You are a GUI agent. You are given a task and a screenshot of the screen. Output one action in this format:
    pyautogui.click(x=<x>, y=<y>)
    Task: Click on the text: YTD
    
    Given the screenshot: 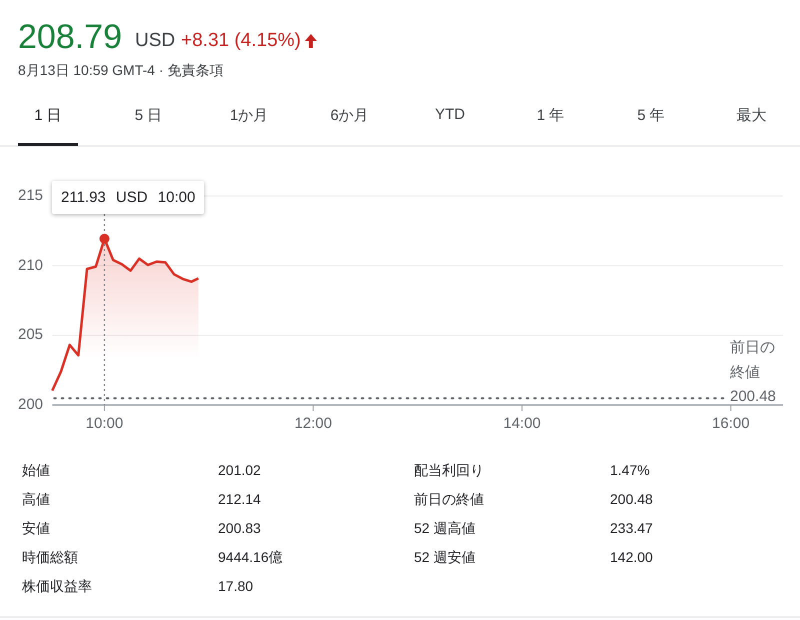 What is the action you would take?
    pyautogui.click(x=450, y=114)
    